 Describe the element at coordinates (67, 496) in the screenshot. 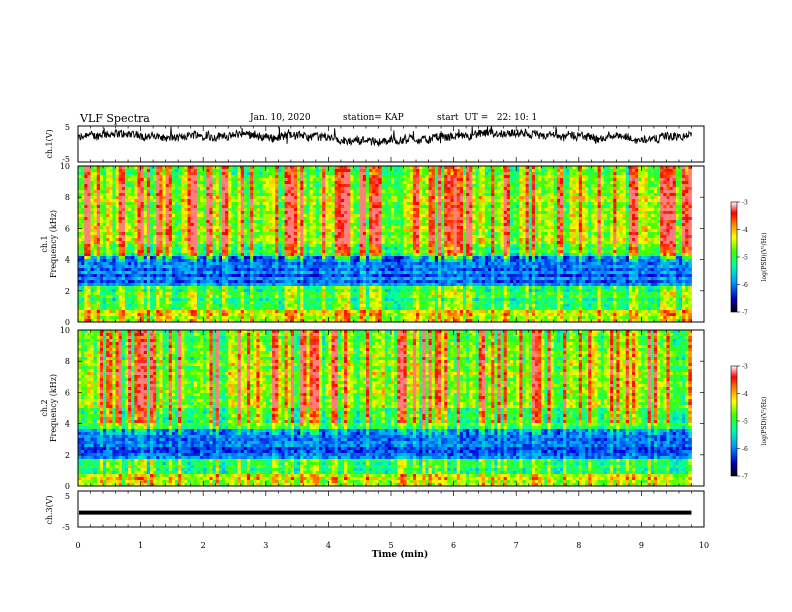

I see `ch3-ytick-top: 5` at that location.